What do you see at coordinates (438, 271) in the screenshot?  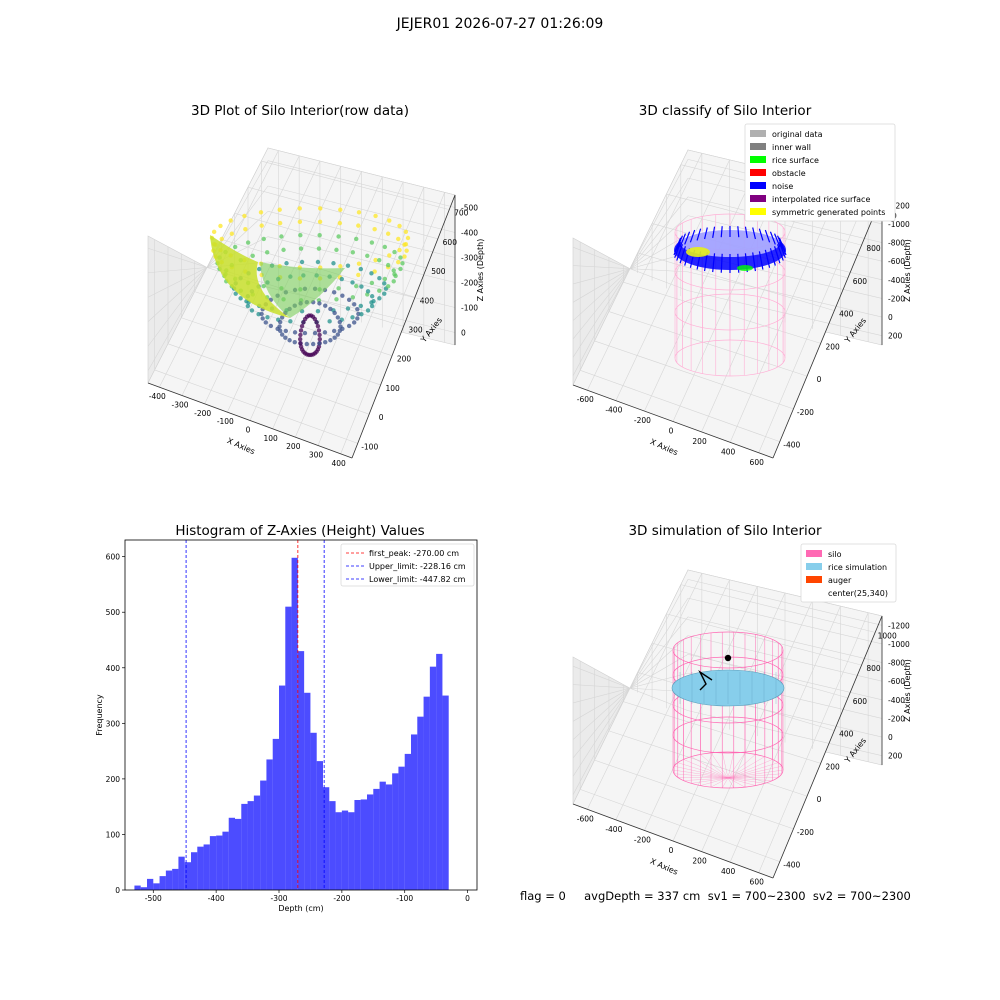 I see `y-tick-label: 500` at bounding box center [438, 271].